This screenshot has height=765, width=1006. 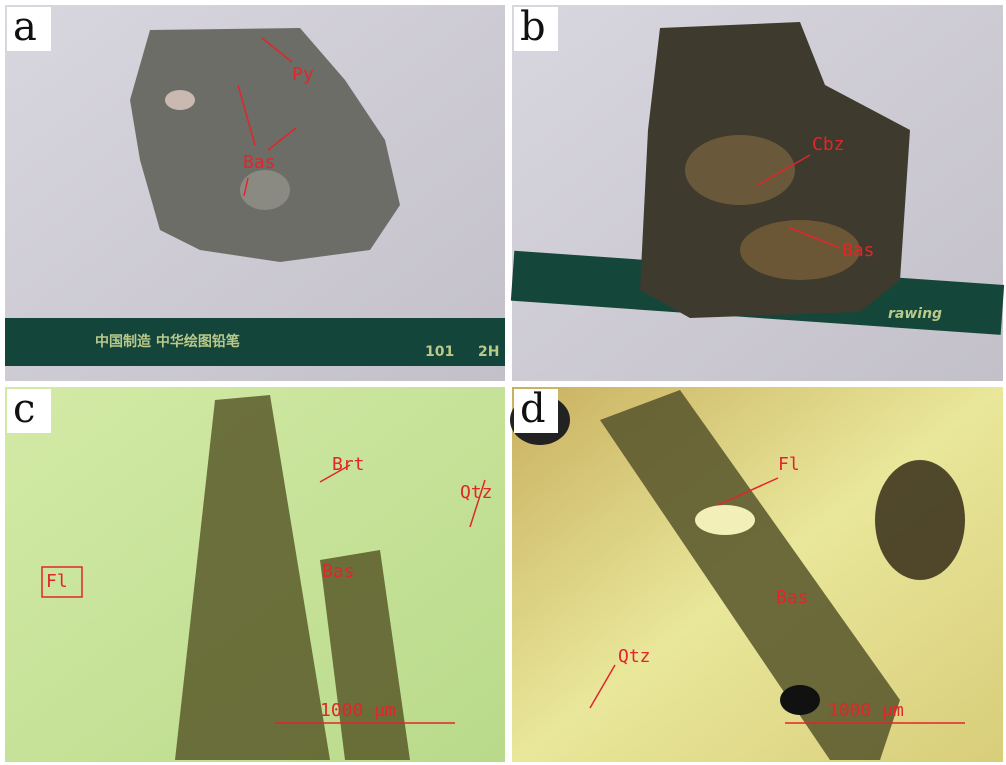 What do you see at coordinates (533, 27) in the screenshot?
I see `panel-letter: b` at bounding box center [533, 27].